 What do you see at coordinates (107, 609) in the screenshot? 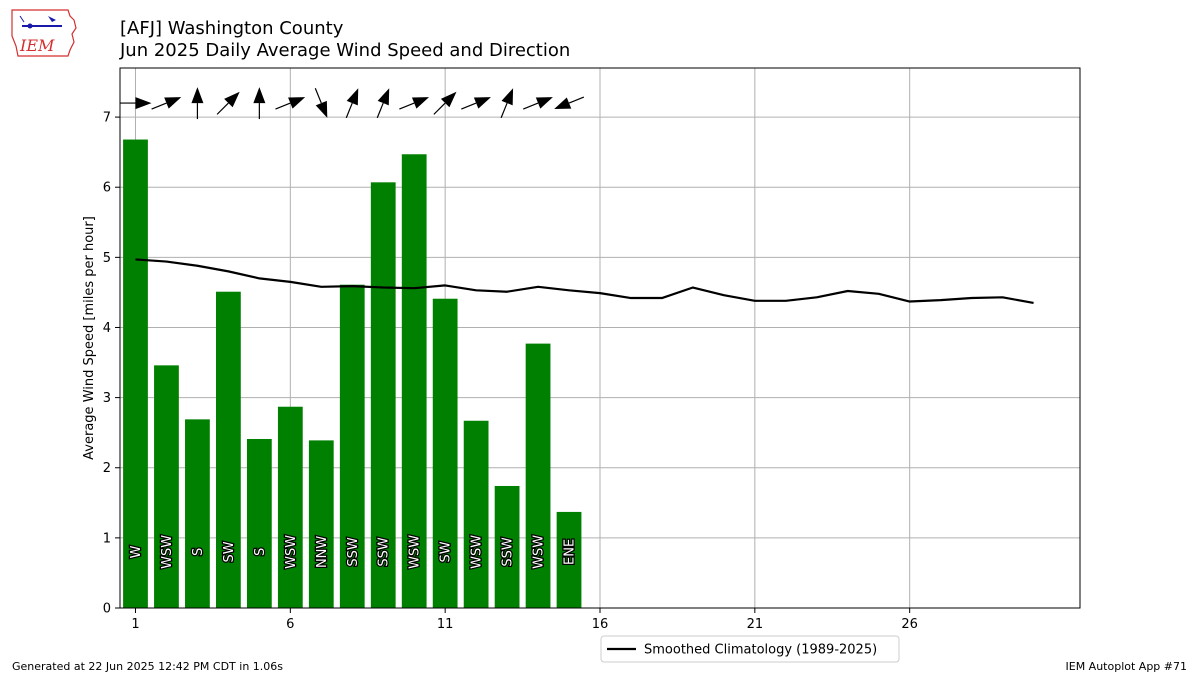
I see `y-tick-label: 0` at bounding box center [107, 609].